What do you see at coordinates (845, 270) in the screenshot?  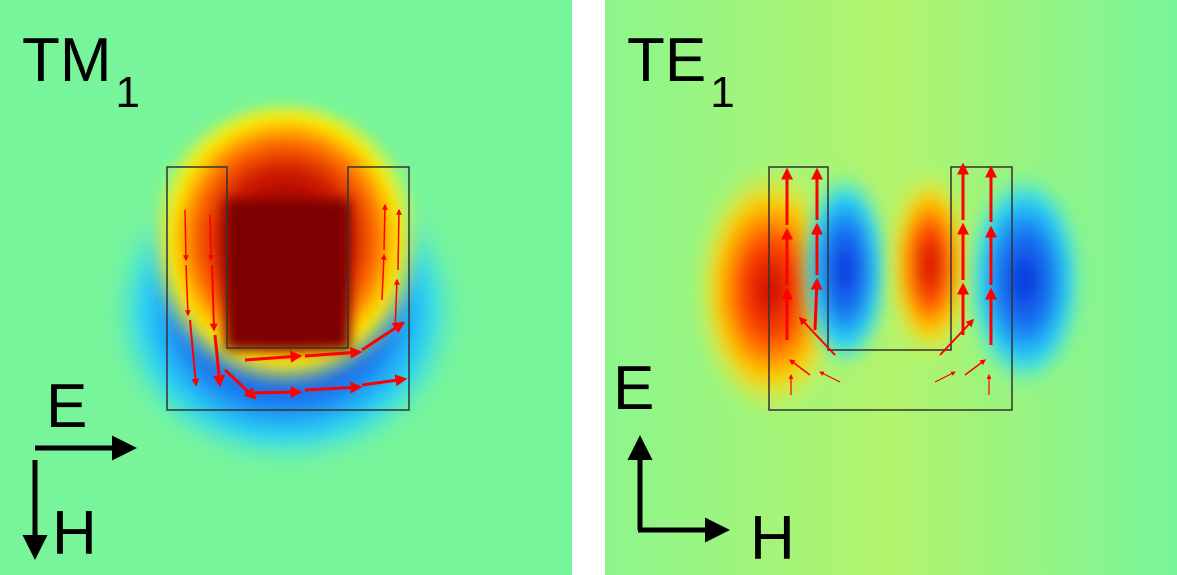 I see `inner-negative-lobe` at bounding box center [845, 270].